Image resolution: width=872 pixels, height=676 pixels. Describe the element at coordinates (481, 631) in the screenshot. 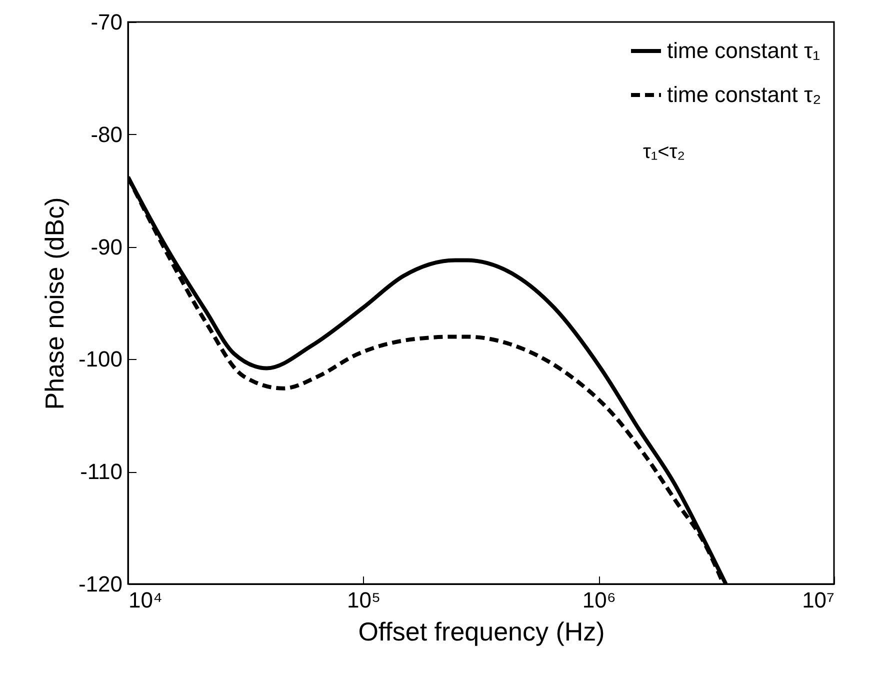

I see `x-axis-title: Offset frequency (Hz)` at that location.